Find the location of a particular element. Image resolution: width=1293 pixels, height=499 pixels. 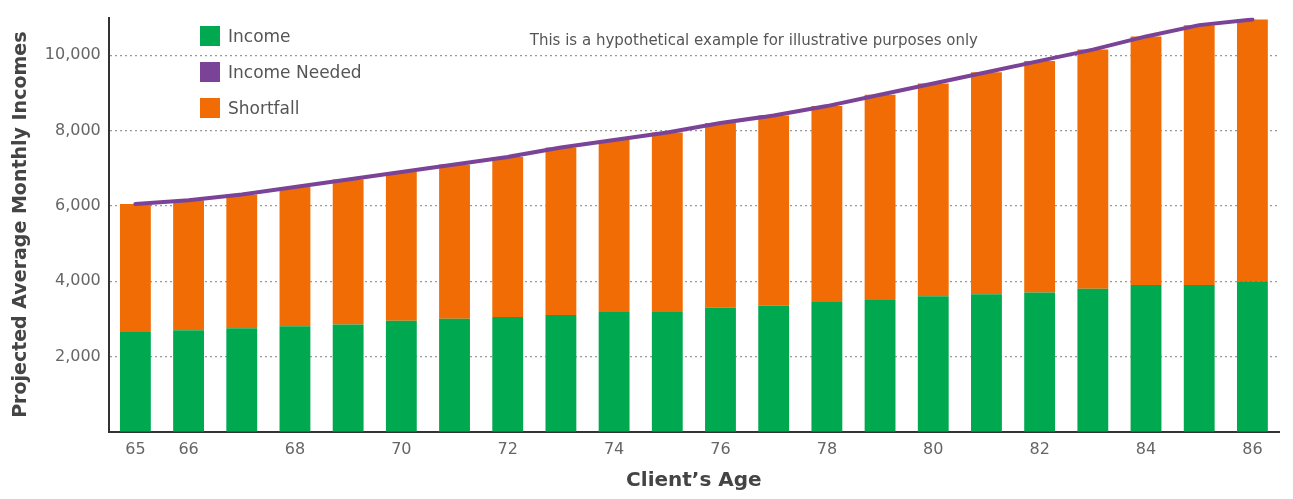

x-tick-label: 65 is located at coordinates (135, 448).